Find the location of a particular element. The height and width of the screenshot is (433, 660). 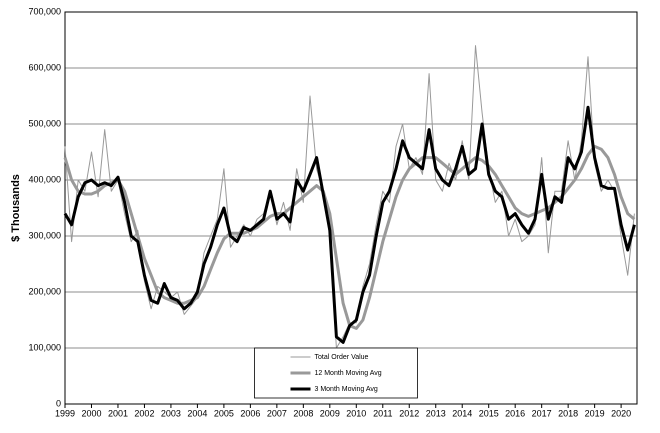

x-tick-label: 2003 is located at coordinates (171, 413).